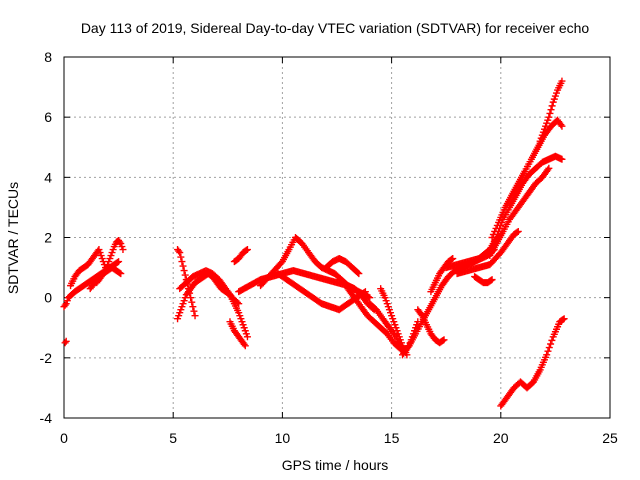  What do you see at coordinates (48, 57) in the screenshot?
I see `y-tick-label: 8` at bounding box center [48, 57].